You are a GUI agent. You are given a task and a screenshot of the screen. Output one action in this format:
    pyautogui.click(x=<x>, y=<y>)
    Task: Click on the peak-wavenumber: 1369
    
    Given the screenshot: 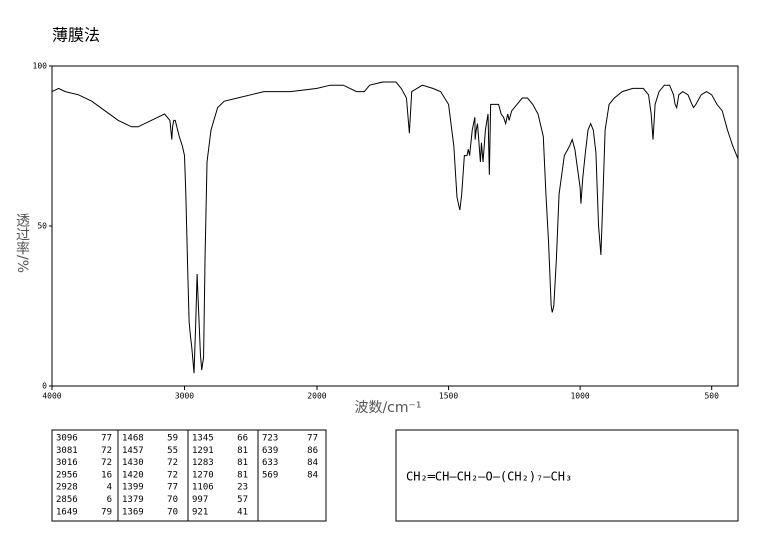 What is the action you would take?
    pyautogui.click(x=133, y=512)
    